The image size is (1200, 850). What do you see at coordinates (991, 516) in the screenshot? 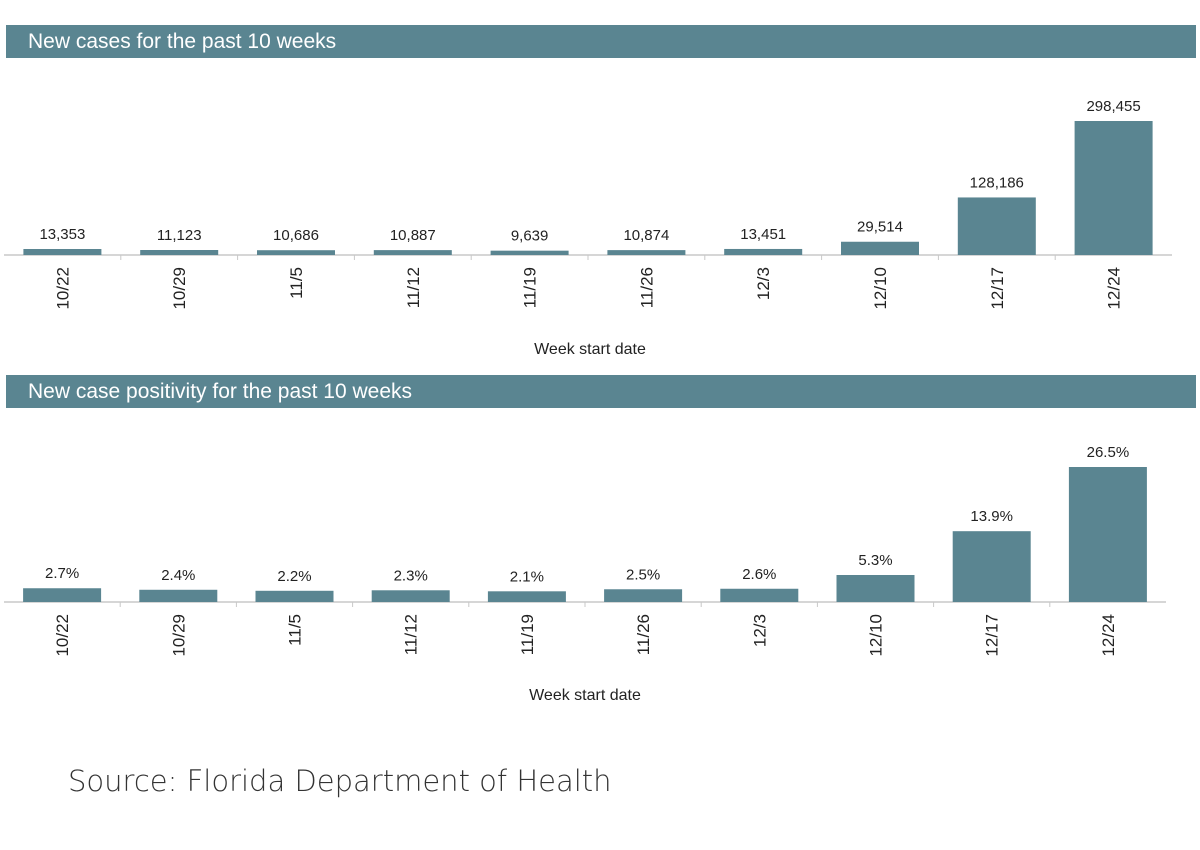
I see `positivity-value-label: 13.9%` at bounding box center [991, 516].